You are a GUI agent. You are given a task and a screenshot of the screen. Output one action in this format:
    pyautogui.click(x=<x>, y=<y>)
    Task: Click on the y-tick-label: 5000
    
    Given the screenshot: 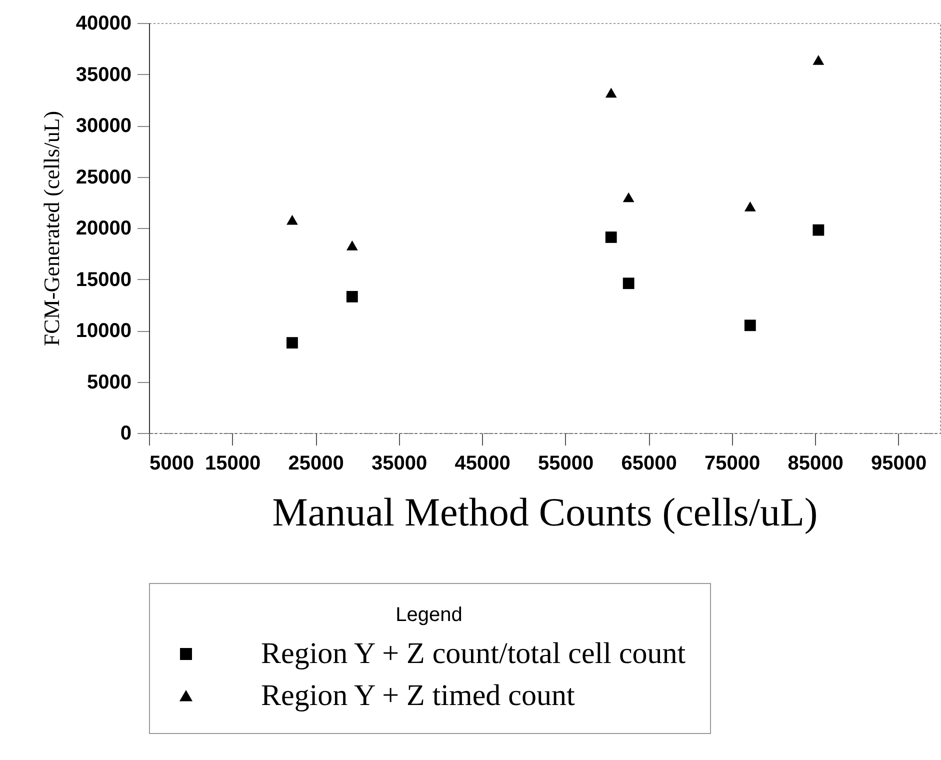 What is the action you would take?
    pyautogui.click(x=109, y=382)
    